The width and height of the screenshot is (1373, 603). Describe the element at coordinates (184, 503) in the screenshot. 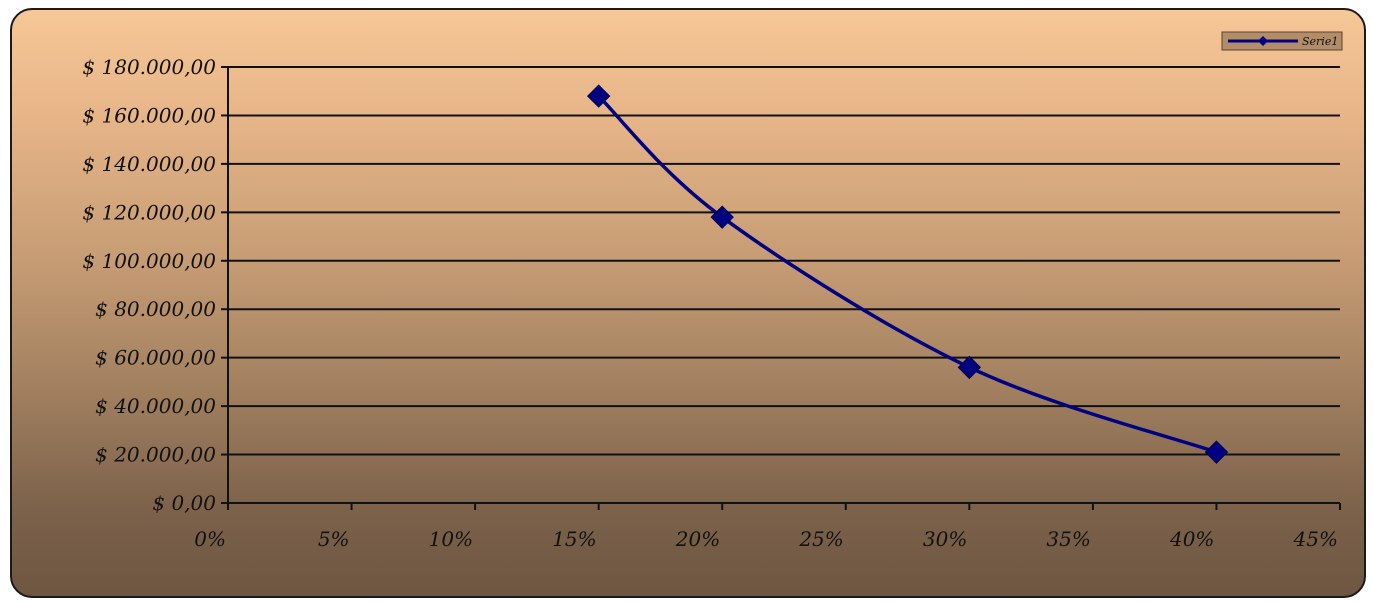

I see `y-tick-label: $ 0,00` at that location.